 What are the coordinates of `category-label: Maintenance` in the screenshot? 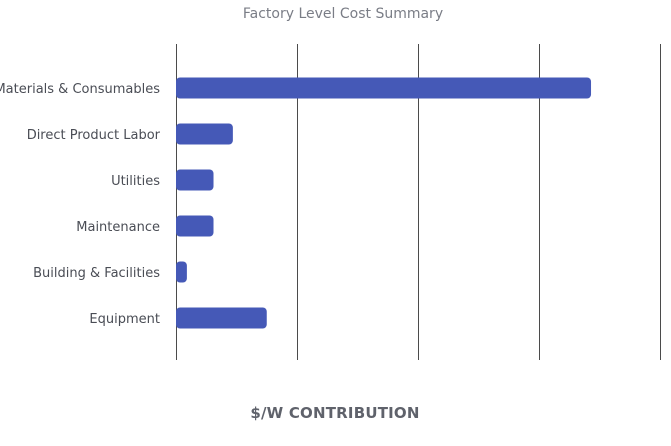 It's located at (118, 227).